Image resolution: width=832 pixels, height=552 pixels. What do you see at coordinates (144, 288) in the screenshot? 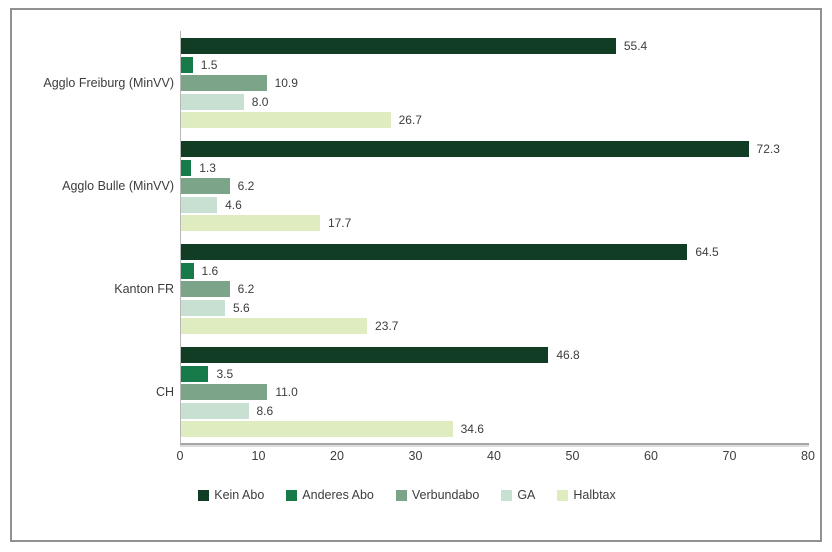
I see `category-label-kanton-fr: Kanton FR` at bounding box center [144, 288].